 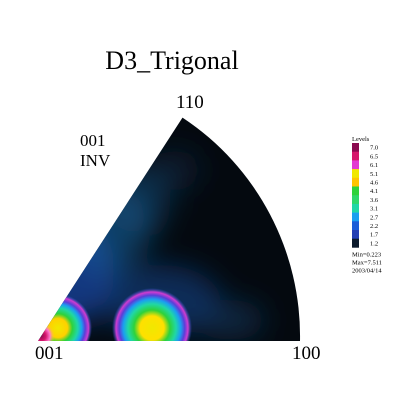 I want to click on projection-label-line1: 001, so click(x=93, y=140).